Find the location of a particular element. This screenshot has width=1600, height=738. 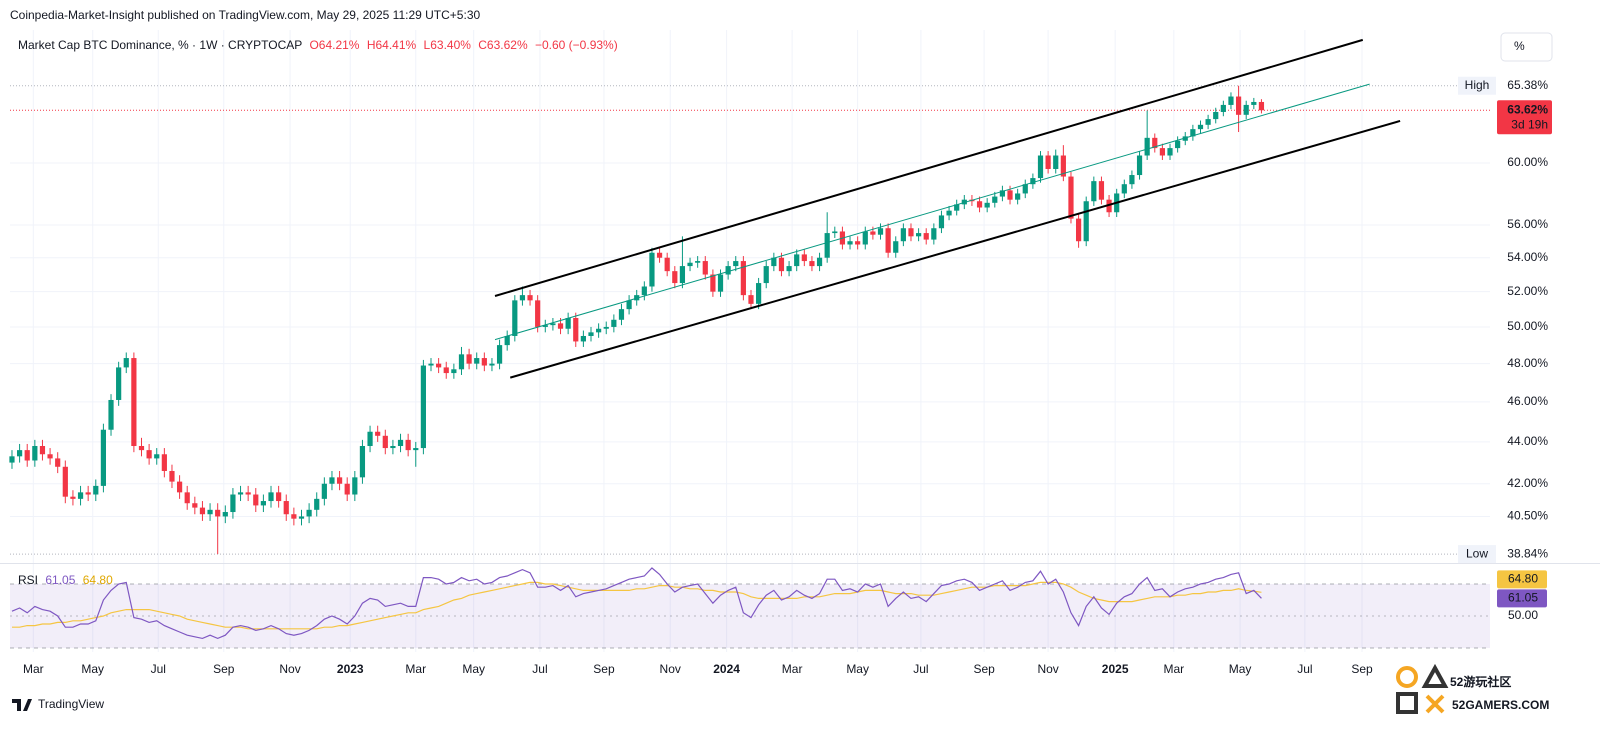

y-tick-label: 44.00% is located at coordinates (1527, 441).